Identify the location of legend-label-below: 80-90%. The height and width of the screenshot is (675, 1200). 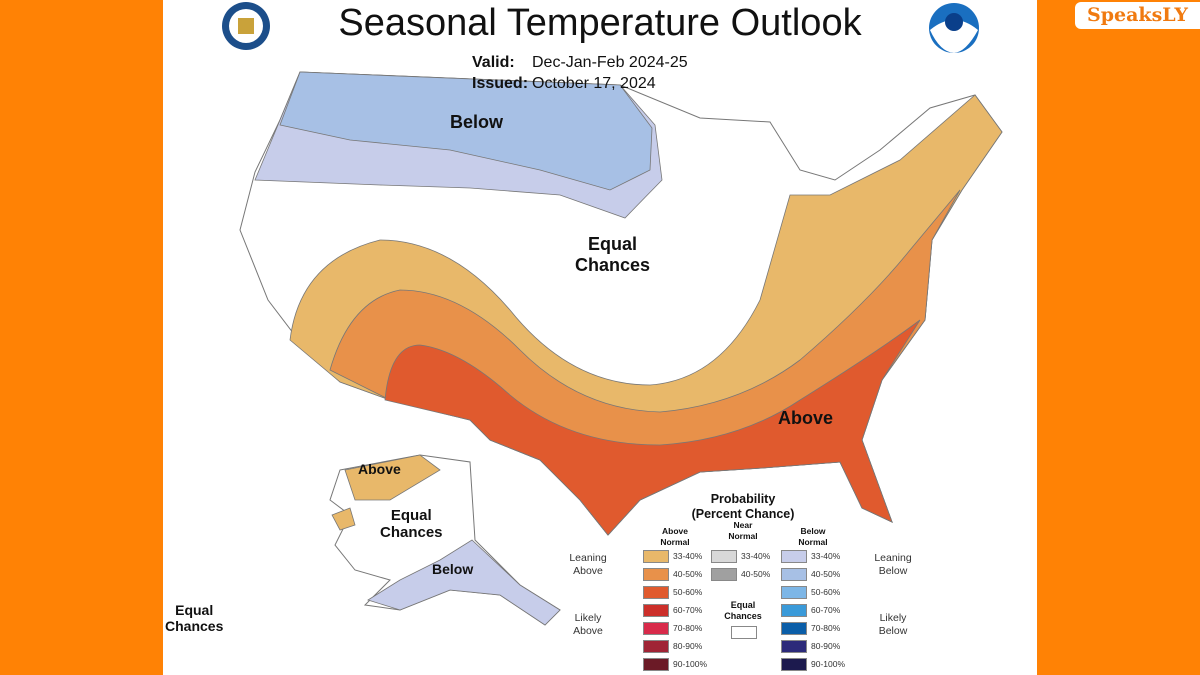
(826, 646).